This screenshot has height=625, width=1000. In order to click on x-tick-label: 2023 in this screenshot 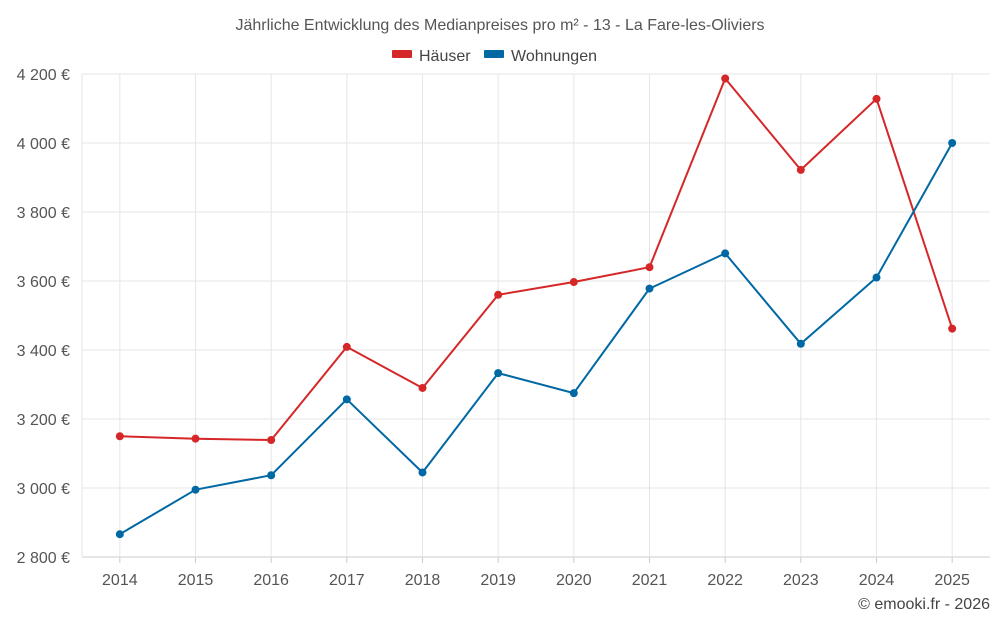, I will do `click(801, 580)`.